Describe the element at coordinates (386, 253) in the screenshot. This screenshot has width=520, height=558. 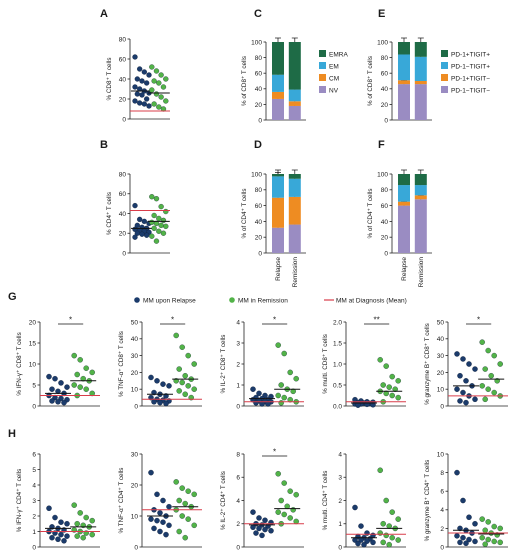
I see `panel-f-ytick-label-0: 0` at that location.